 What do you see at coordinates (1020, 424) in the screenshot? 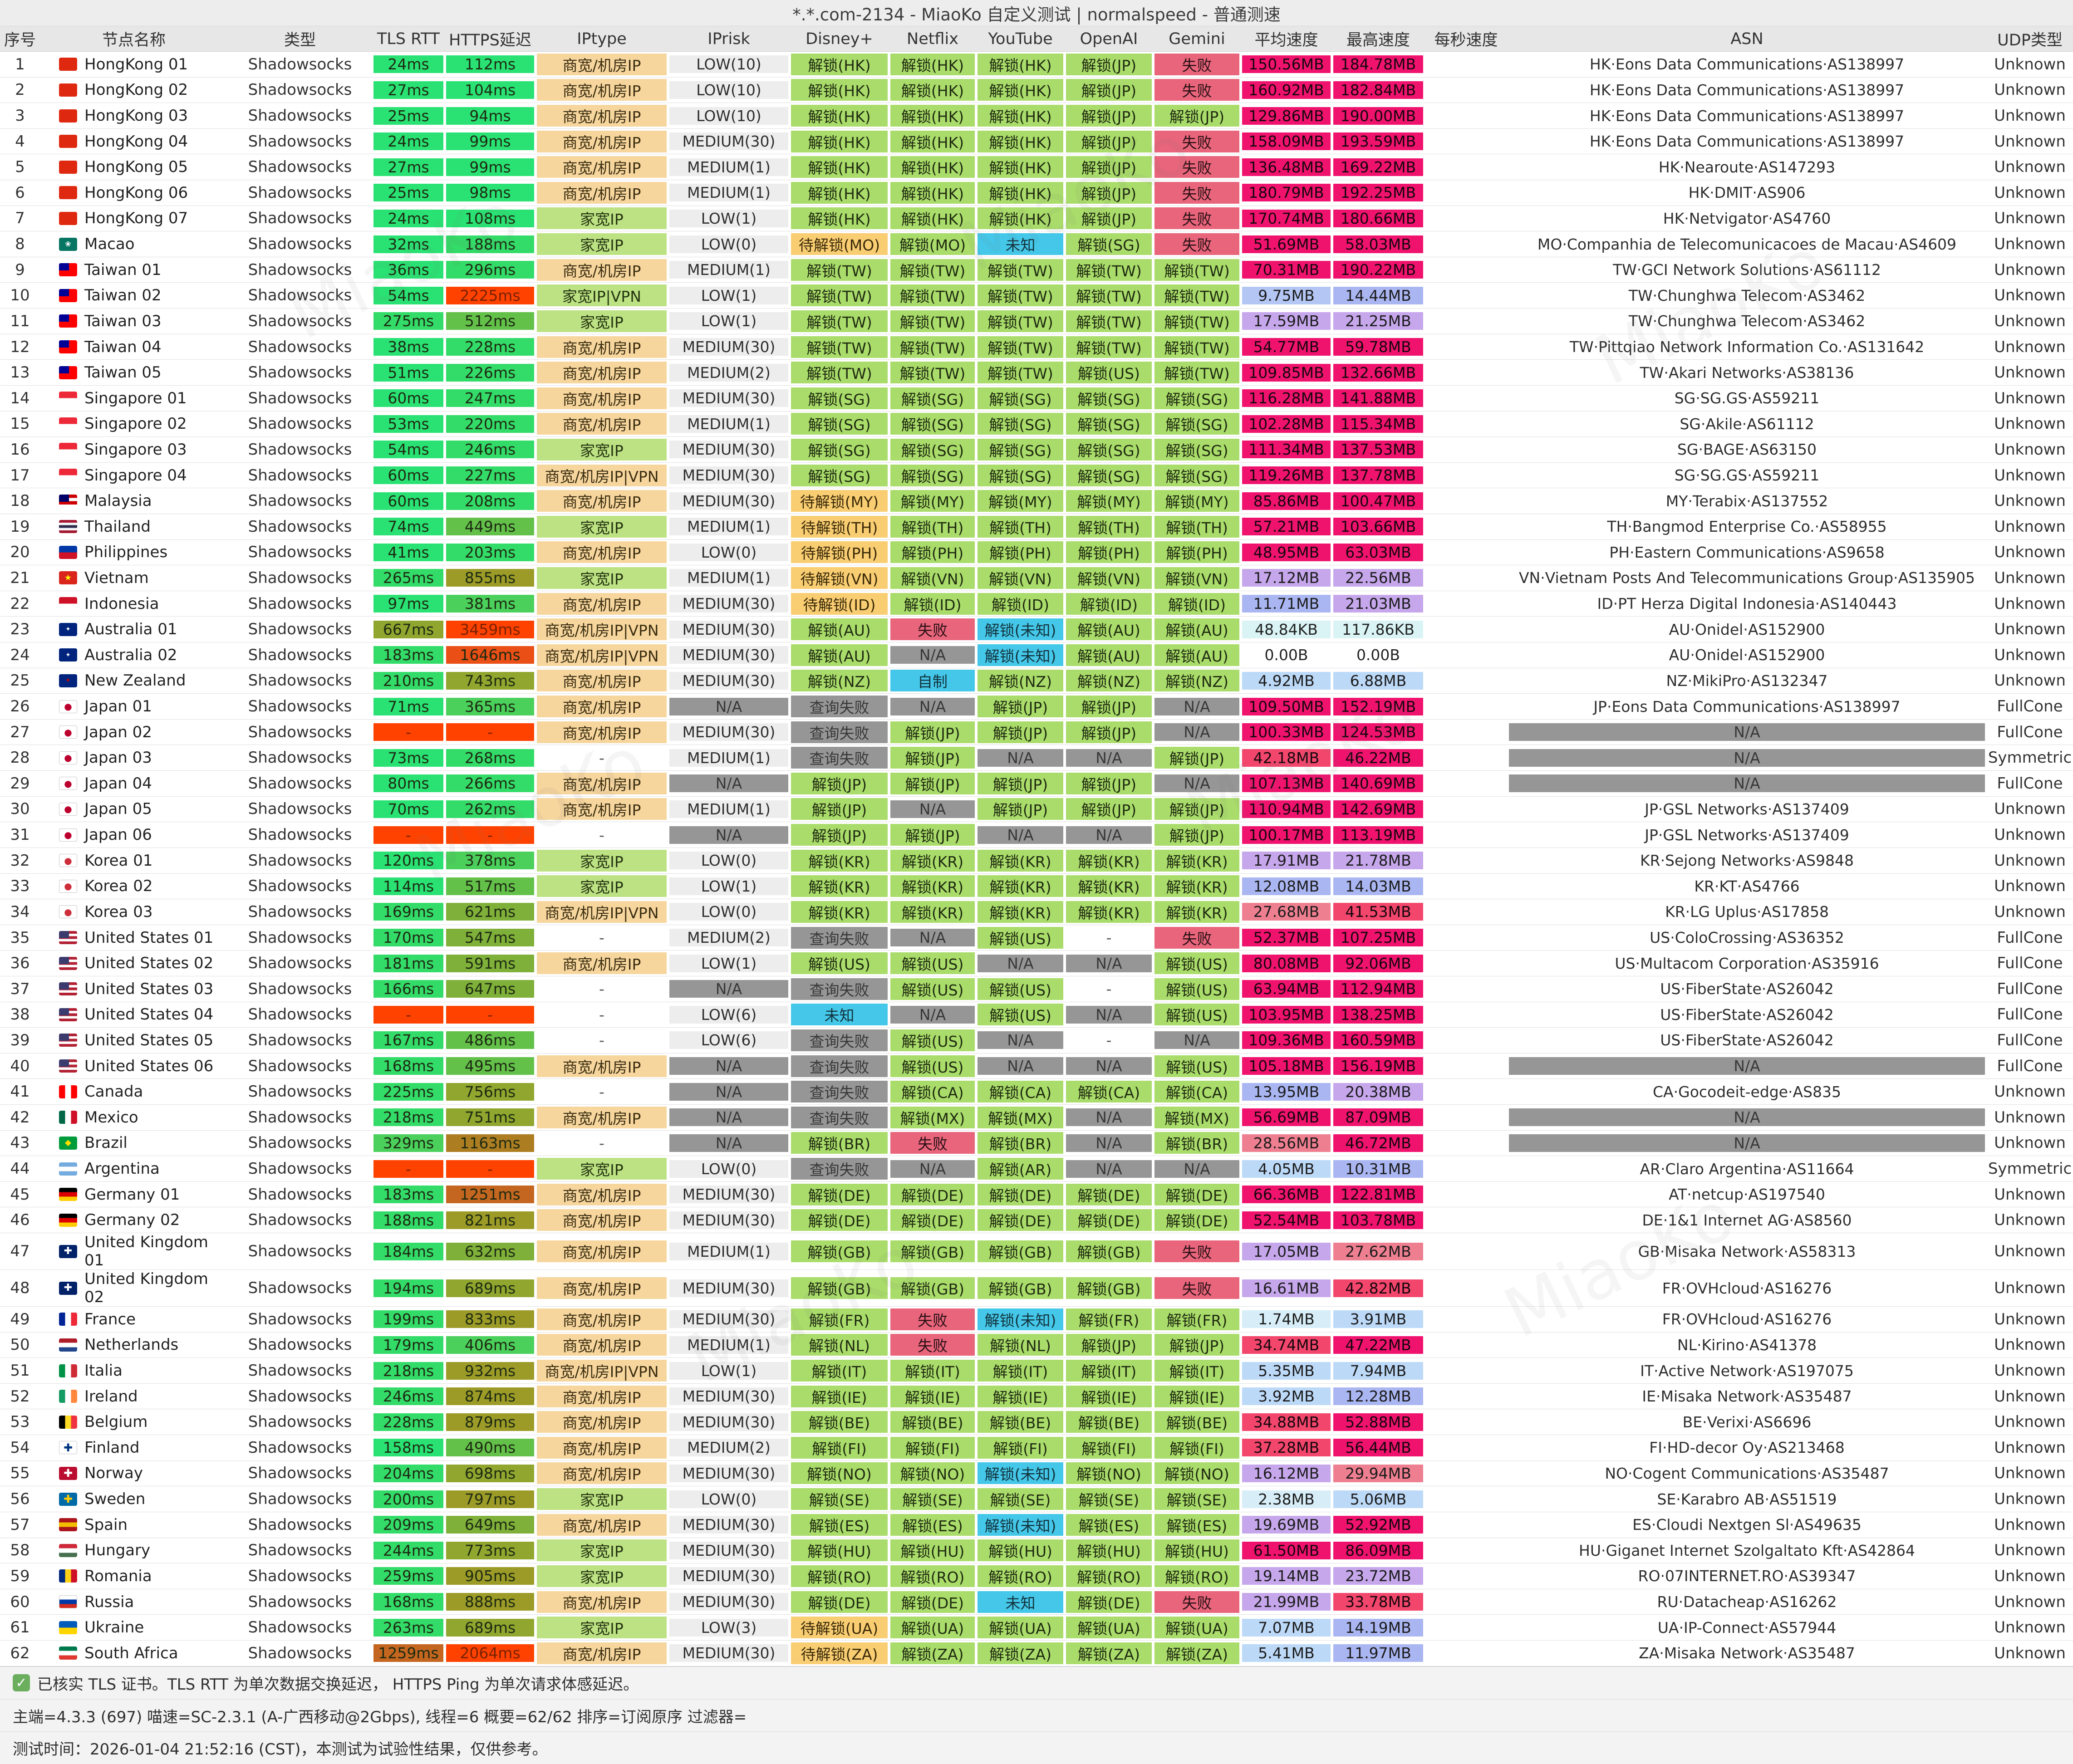
I see `youtube-cell: 解锁(SG)` at bounding box center [1020, 424].